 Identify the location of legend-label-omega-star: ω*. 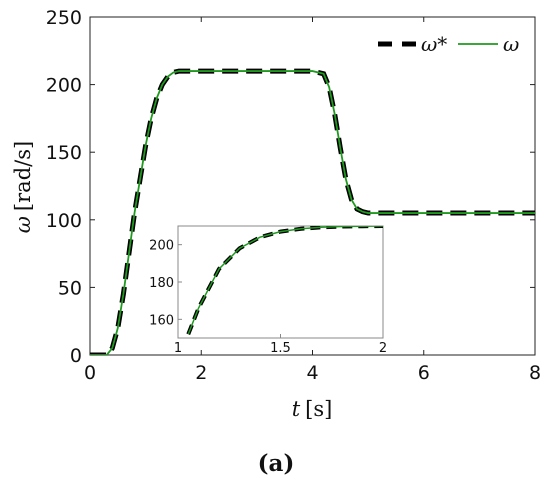
(434, 44).